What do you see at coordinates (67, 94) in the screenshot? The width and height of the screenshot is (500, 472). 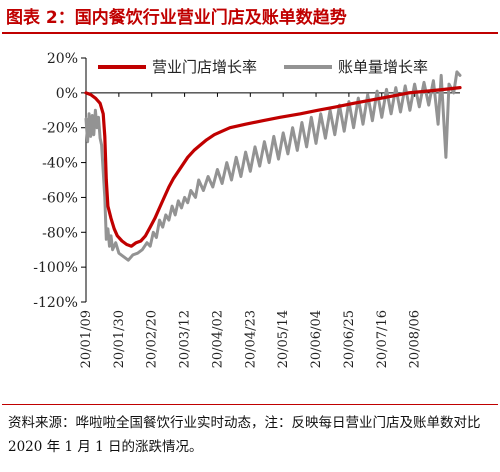 I see `y-tick-label: 0%` at bounding box center [67, 94].